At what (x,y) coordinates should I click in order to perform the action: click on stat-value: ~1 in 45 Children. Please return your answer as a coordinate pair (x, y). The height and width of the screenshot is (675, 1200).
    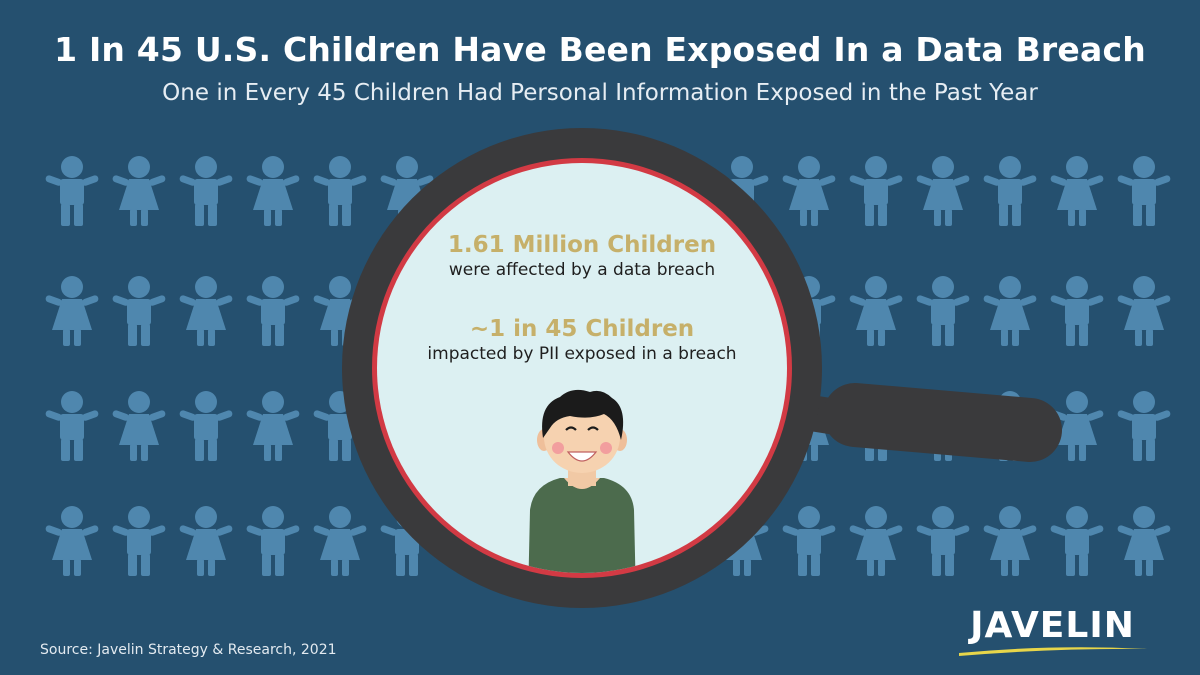
    Looking at the image, I should click on (582, 329).